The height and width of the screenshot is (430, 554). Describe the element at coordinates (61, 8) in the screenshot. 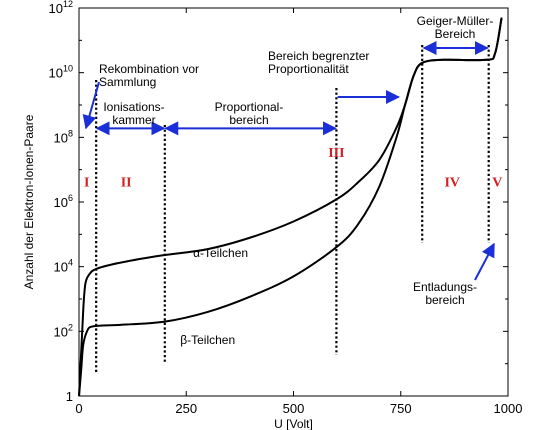

I see `y-tick-label: 10¹²` at that location.